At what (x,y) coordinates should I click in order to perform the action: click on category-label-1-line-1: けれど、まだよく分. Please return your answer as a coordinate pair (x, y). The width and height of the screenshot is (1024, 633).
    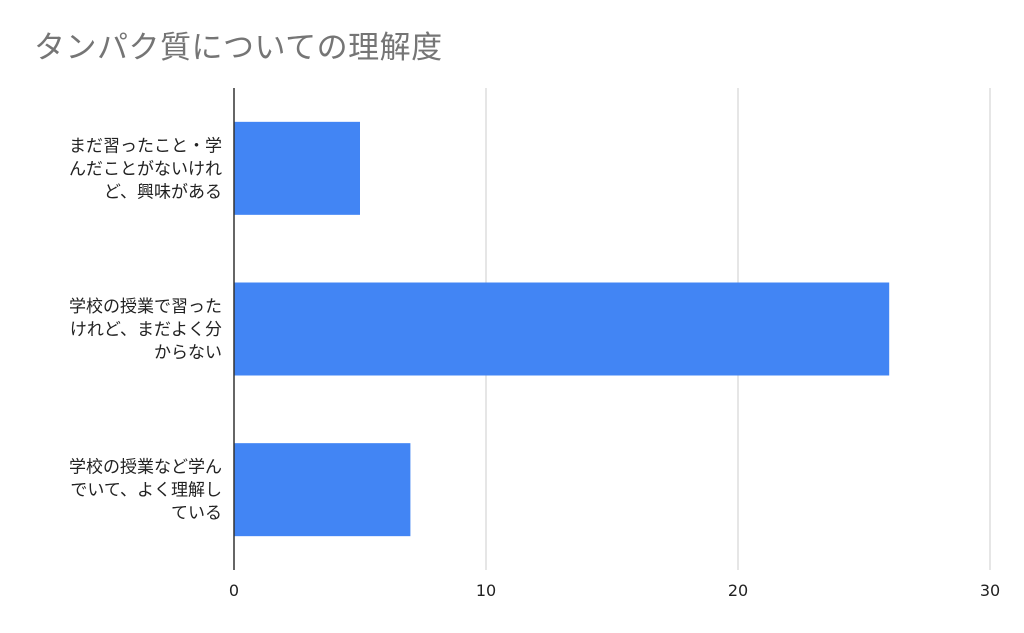
    Looking at the image, I should click on (146, 330).